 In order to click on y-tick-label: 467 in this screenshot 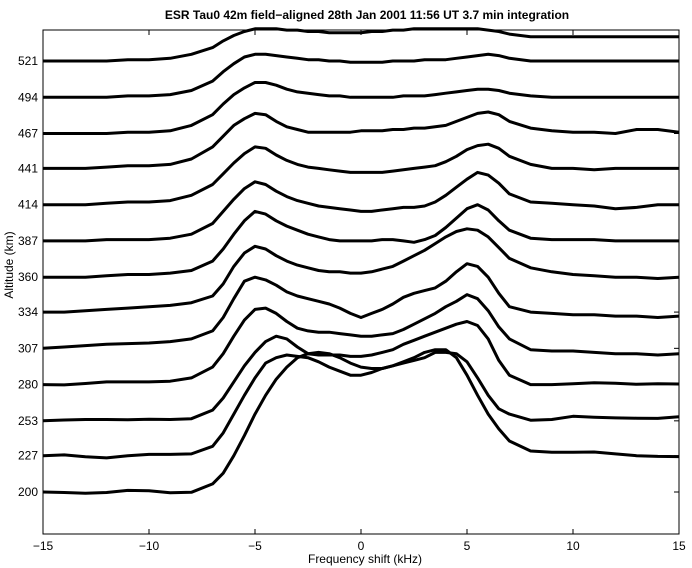, I will do `click(28, 134)`.